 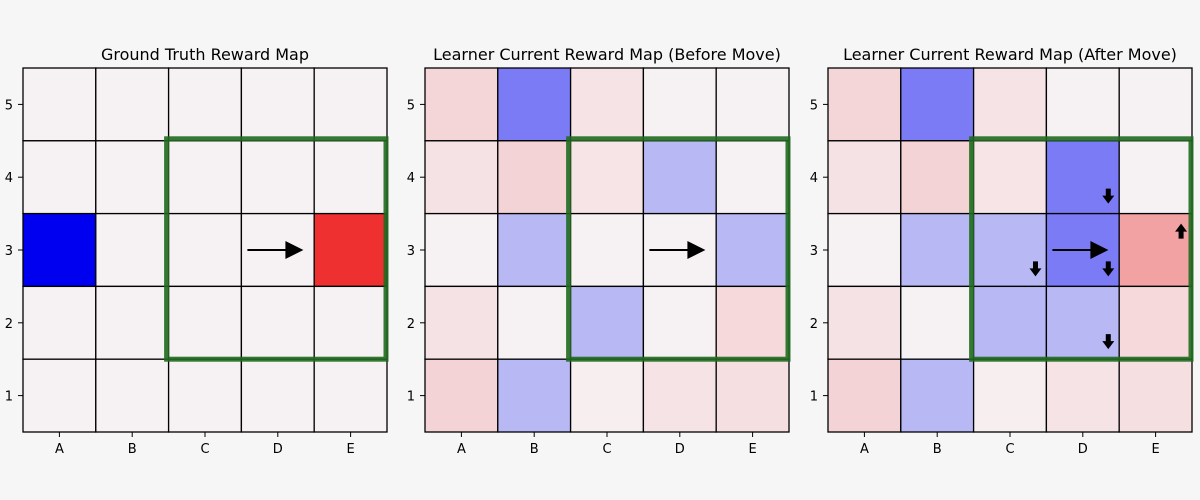 I want to click on panel-title: Learner Current Reward Map (After Move), so click(x=1010, y=54).